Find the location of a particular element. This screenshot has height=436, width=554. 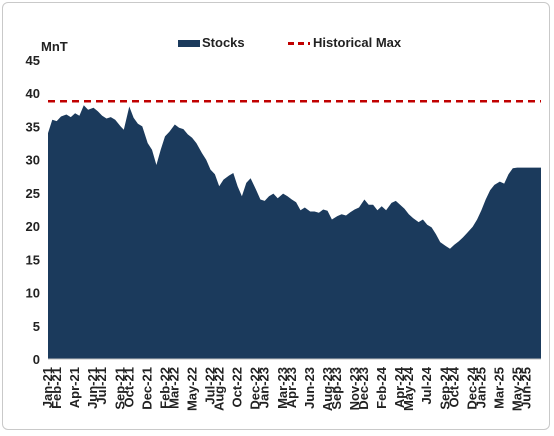

x-tick-label-jul-24: Jul-24 is located at coordinates (426, 385).